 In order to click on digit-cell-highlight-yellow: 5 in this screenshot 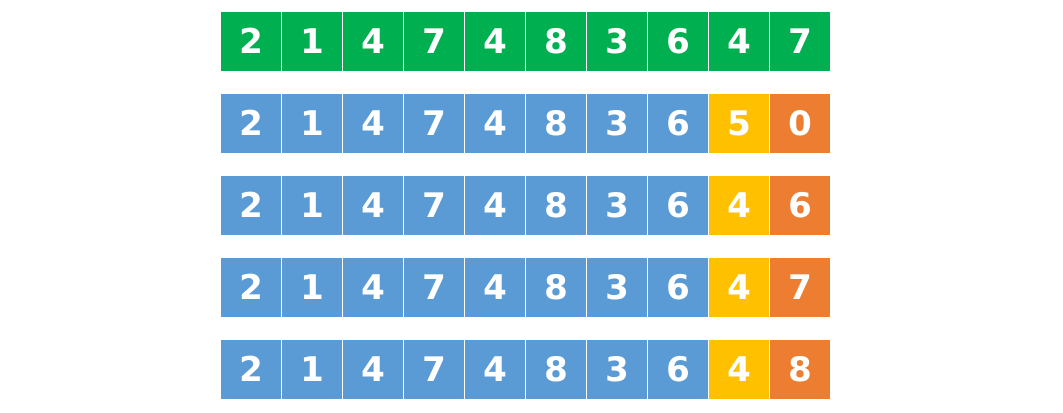, I will do `click(739, 123)`.